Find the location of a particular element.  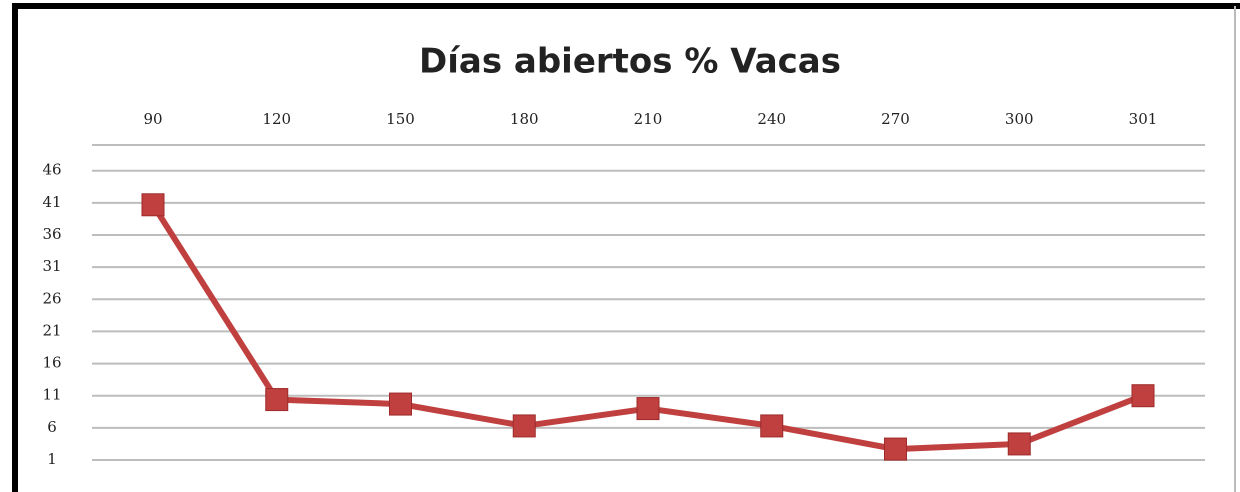

x-tick-label: 210 is located at coordinates (648, 119).